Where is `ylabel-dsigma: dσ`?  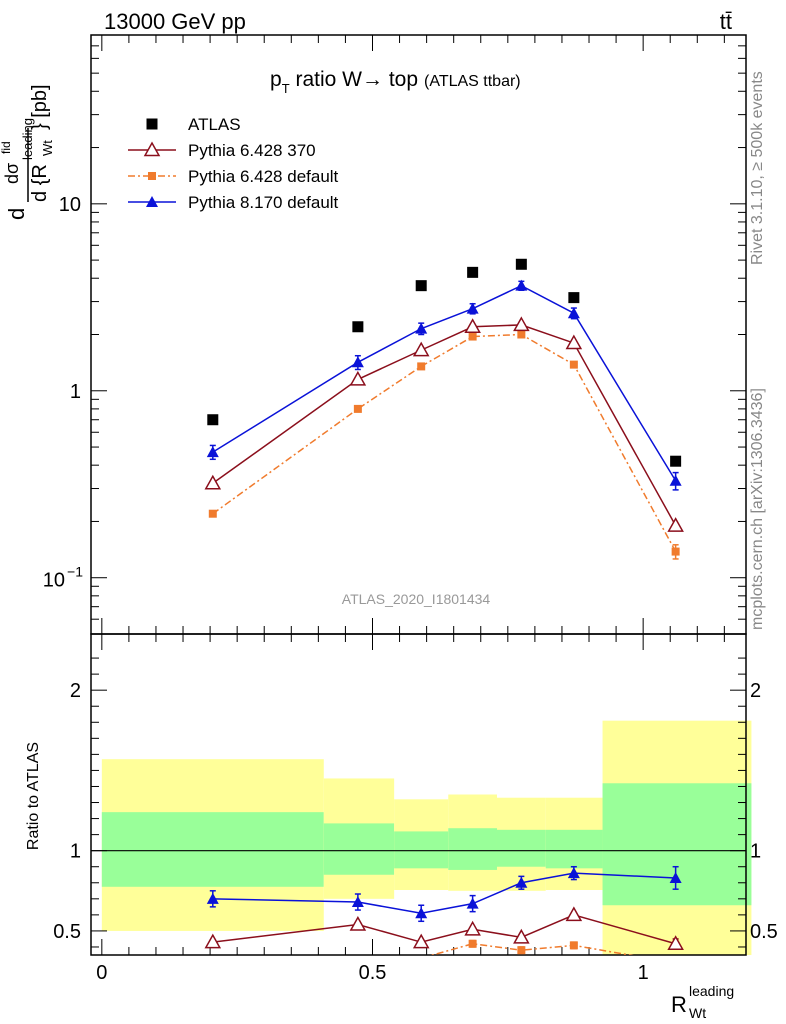
ylabel-dsigma: dσ is located at coordinates (12, 173).